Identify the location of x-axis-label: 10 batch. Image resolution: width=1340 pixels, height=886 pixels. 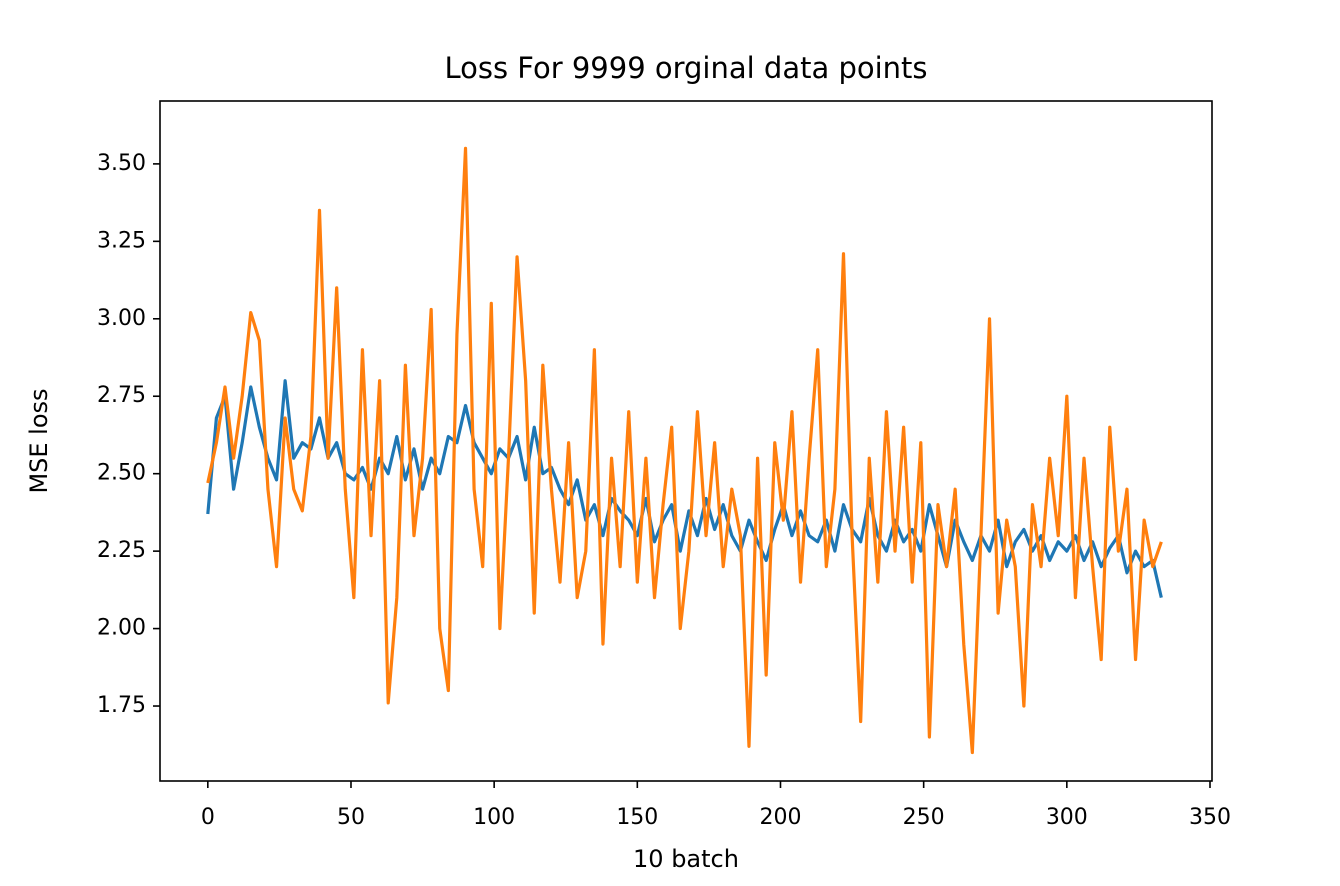
(686, 859).